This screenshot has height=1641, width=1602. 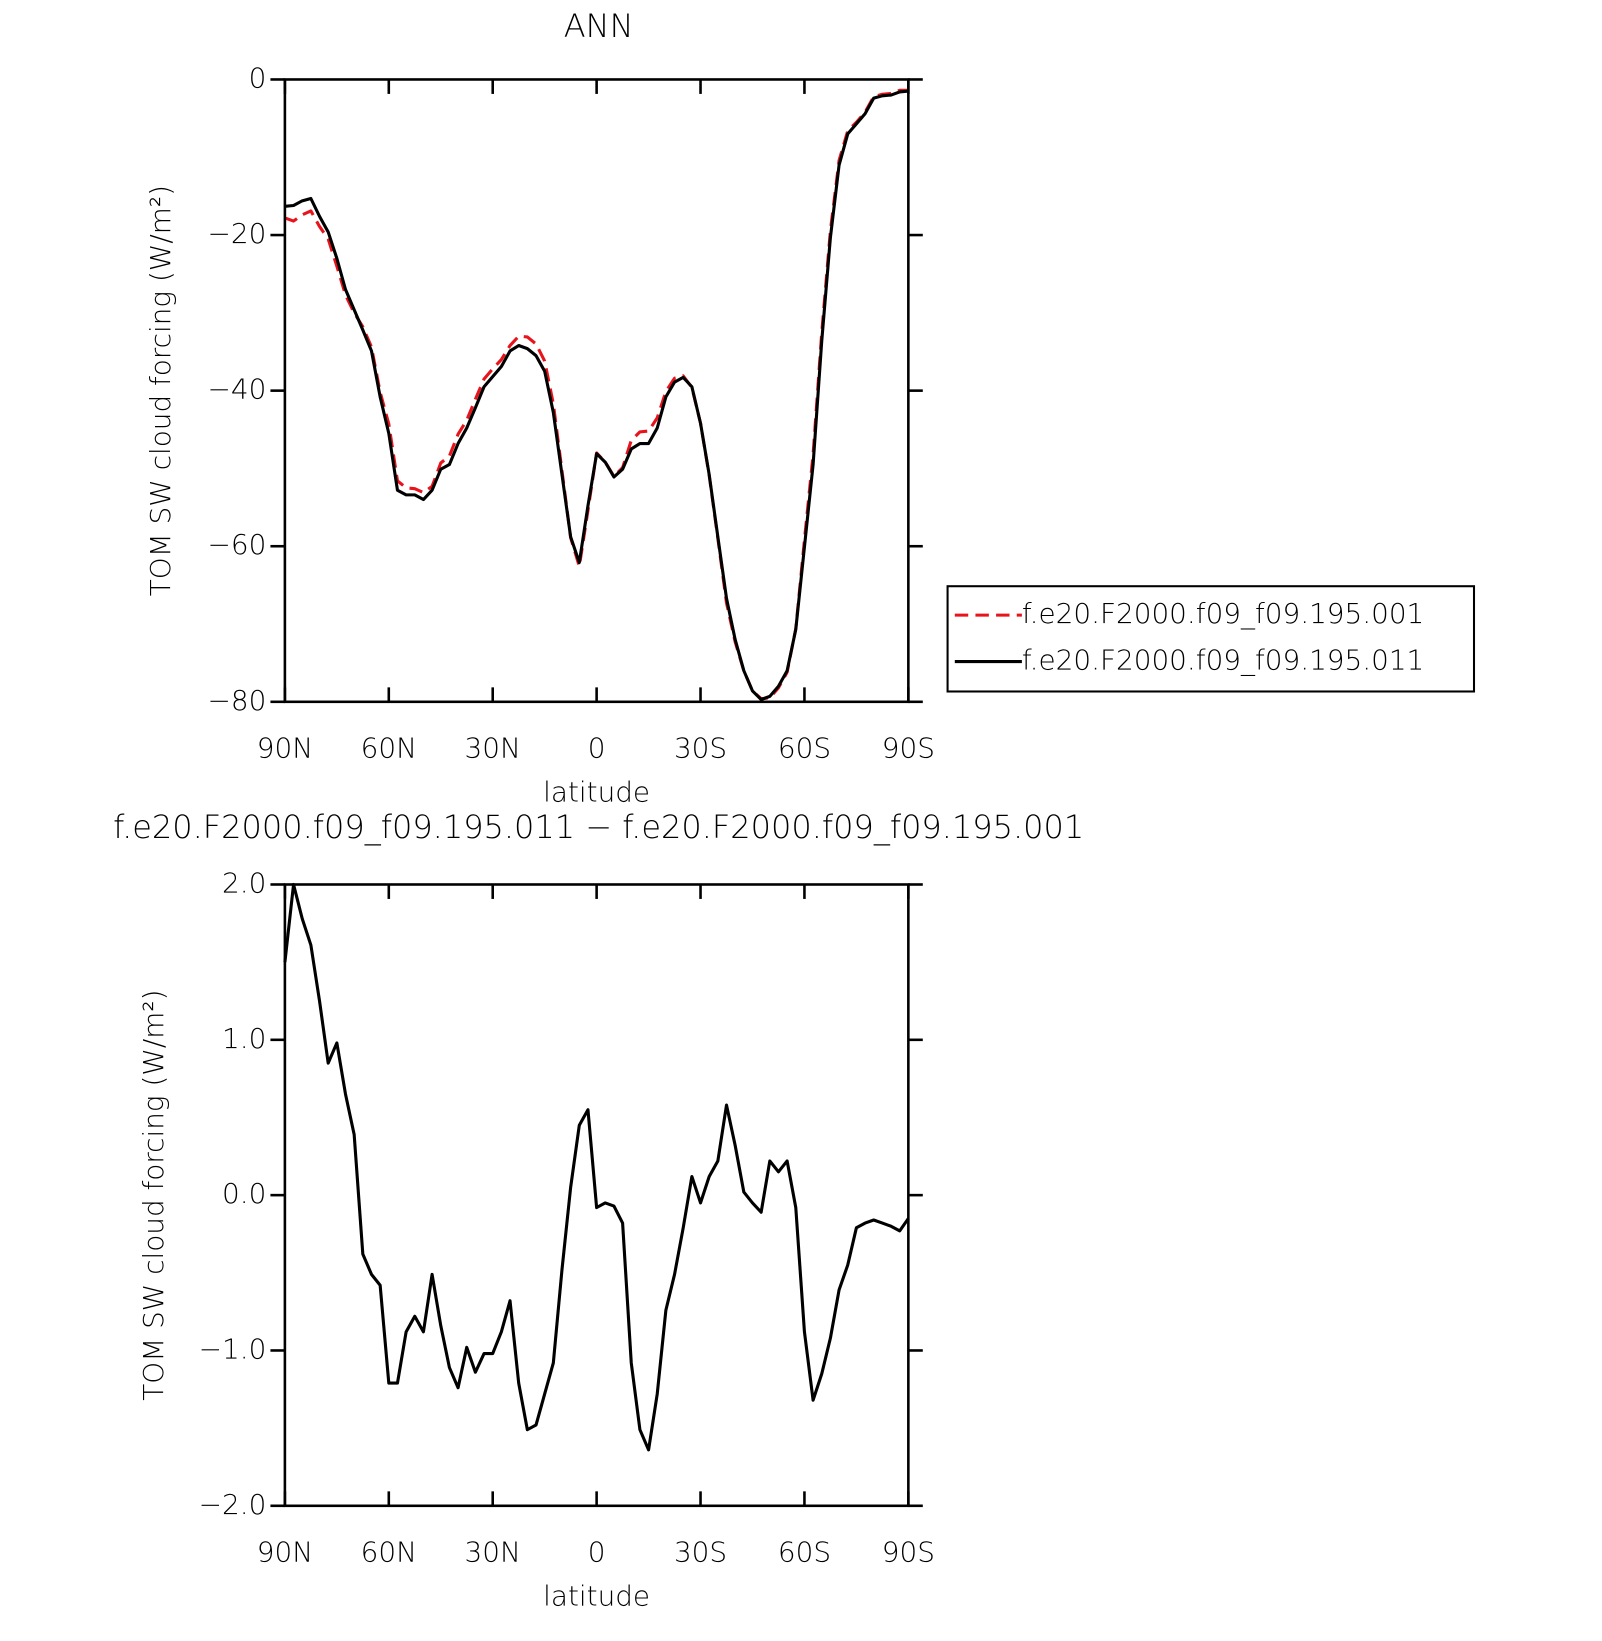 I want to click on legend-label: f.e20.F2000.f09_f09.195.011, so click(x=1223, y=661).